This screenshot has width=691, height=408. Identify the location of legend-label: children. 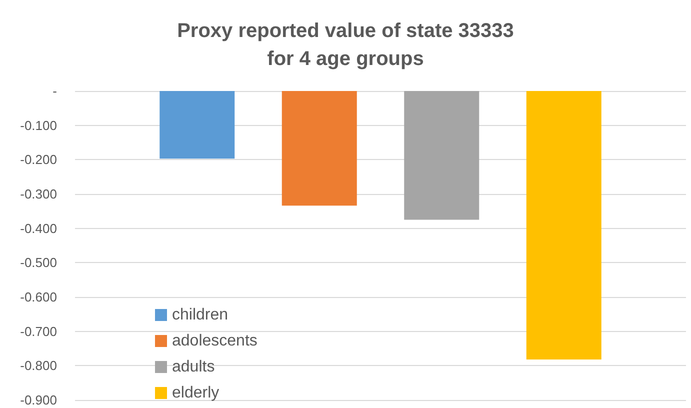
(200, 315).